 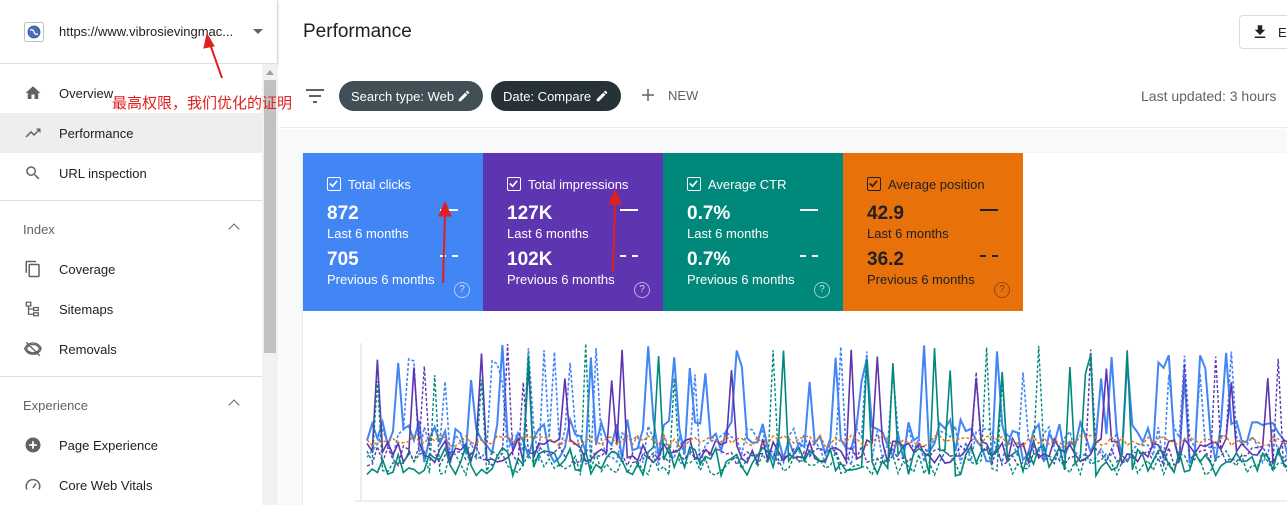 I want to click on sidebar-item-removals: Removals, so click(x=131, y=349).